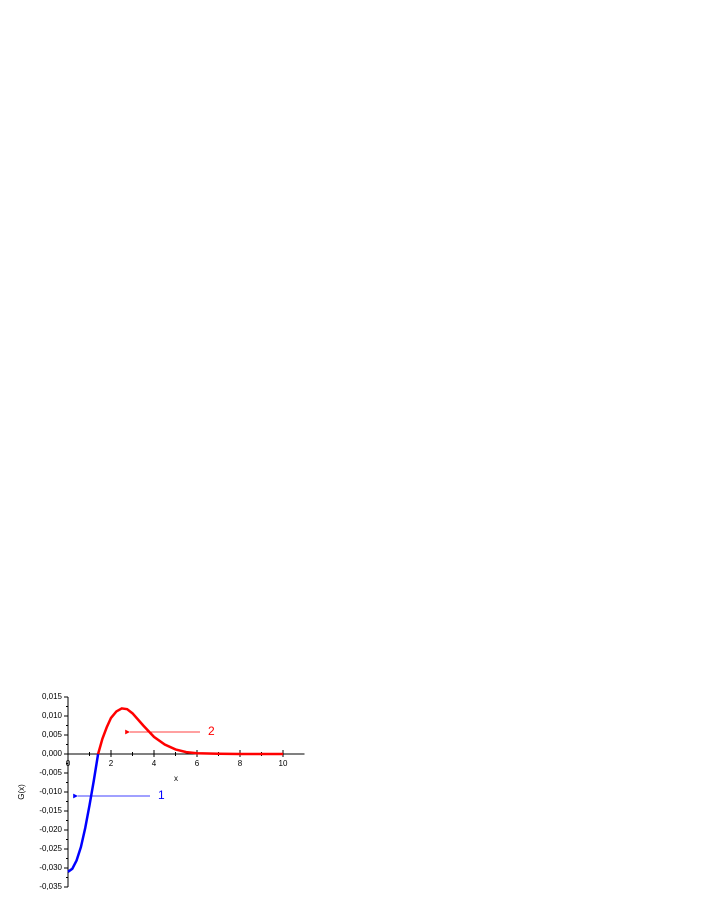 Image resolution: width=706 pixels, height=913 pixels. What do you see at coordinates (52, 734) in the screenshot?
I see `y-tick-label: 0,005` at bounding box center [52, 734].